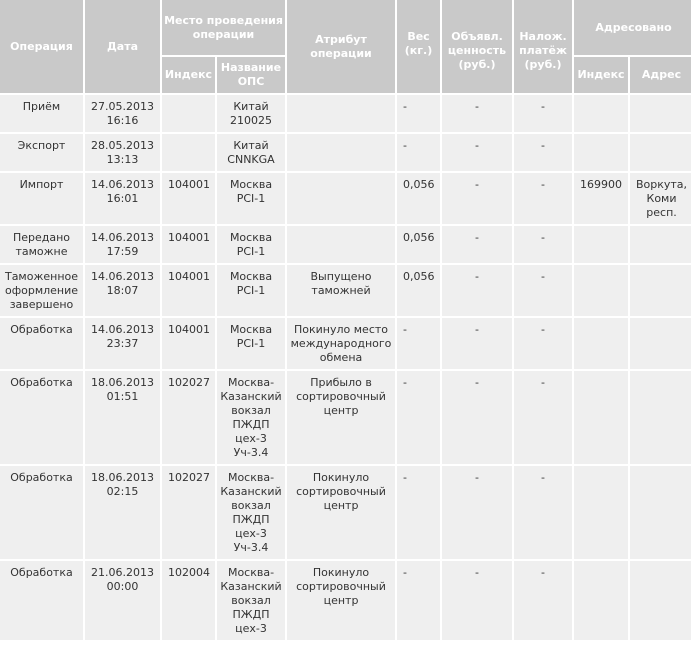 The width and height of the screenshot is (691, 651). I want to click on cell-date: 18.06.2013 02:15, so click(122, 512).